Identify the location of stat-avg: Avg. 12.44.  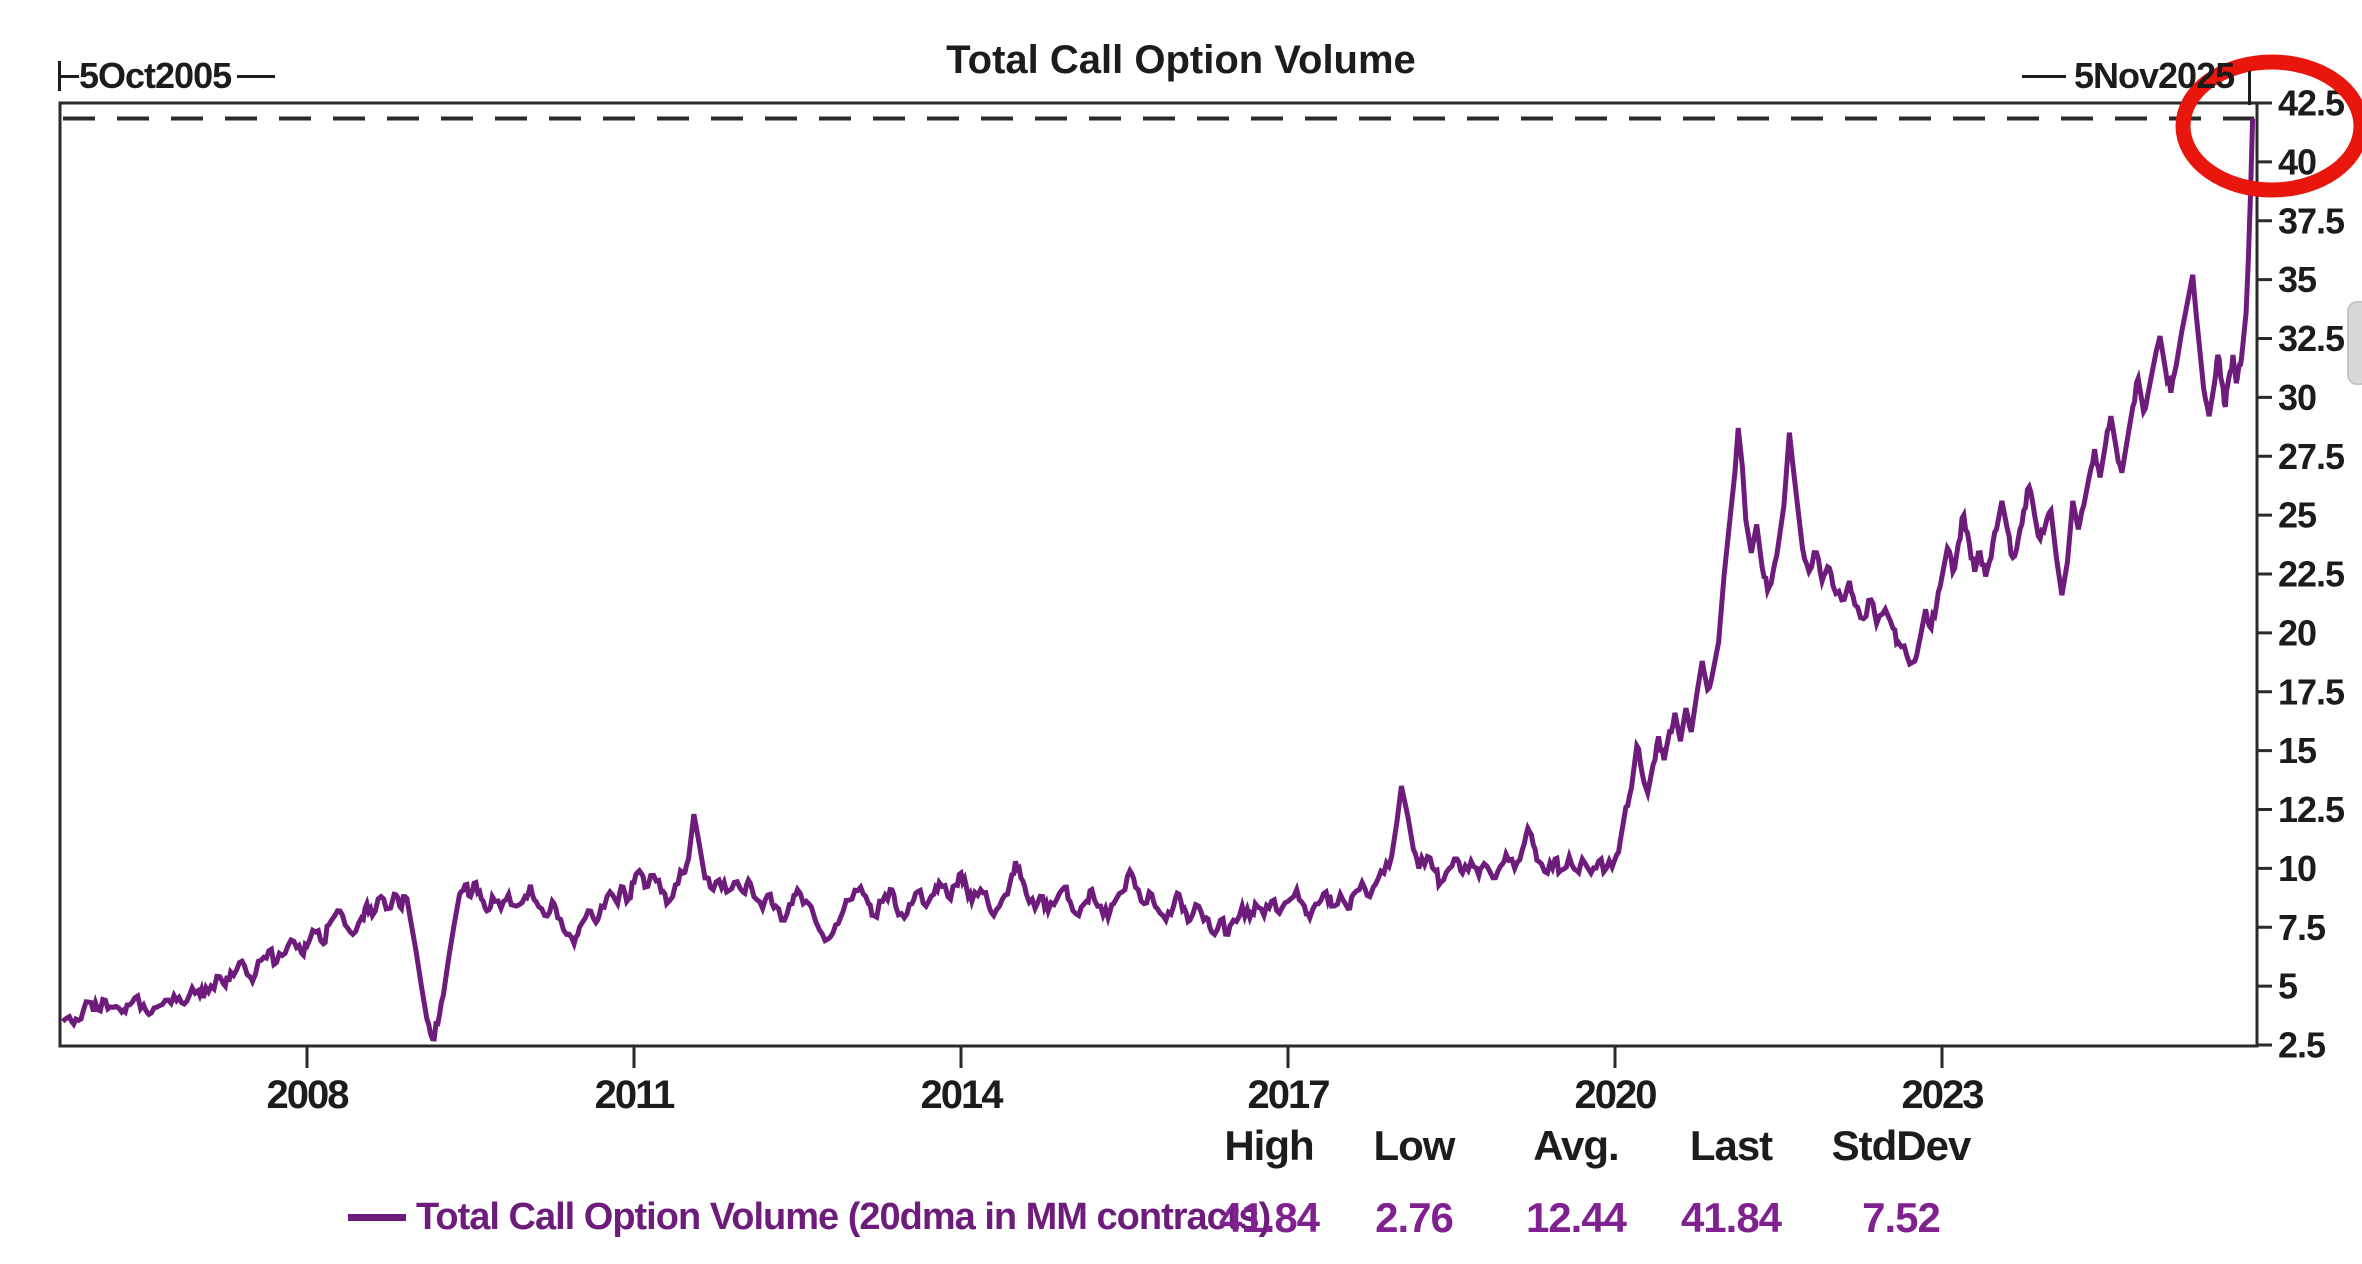
(1576, 1182).